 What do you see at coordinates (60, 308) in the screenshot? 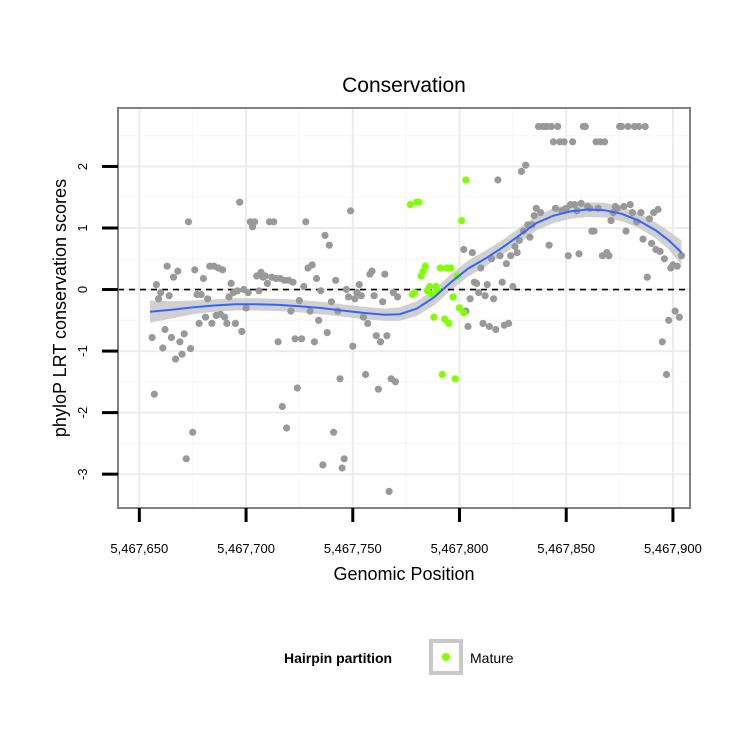
I see `y-axis-title: phyloP LRT conservation scores` at bounding box center [60, 308].